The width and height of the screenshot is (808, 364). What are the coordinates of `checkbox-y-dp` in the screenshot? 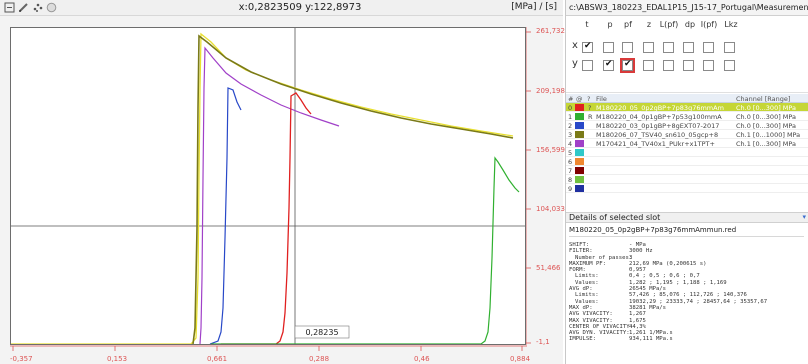 It's located at (688, 65).